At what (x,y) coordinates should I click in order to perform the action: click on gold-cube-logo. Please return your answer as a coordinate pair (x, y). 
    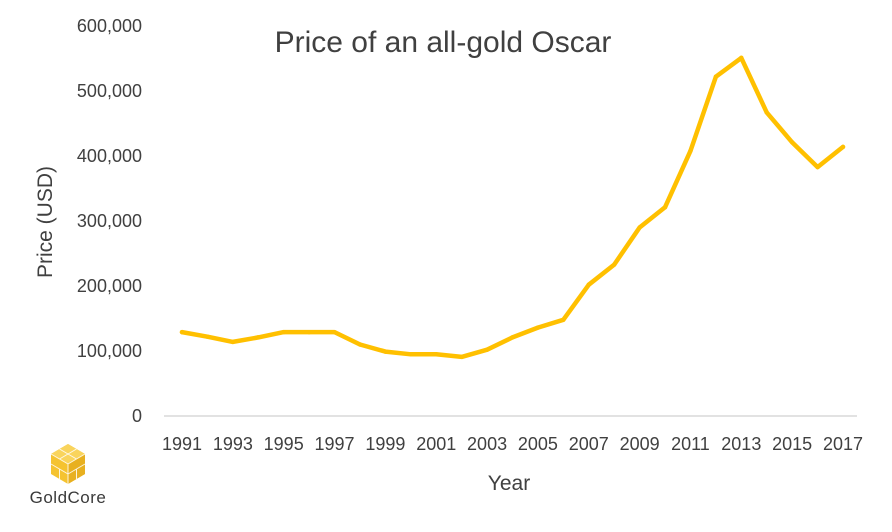
    Looking at the image, I should click on (68, 464).